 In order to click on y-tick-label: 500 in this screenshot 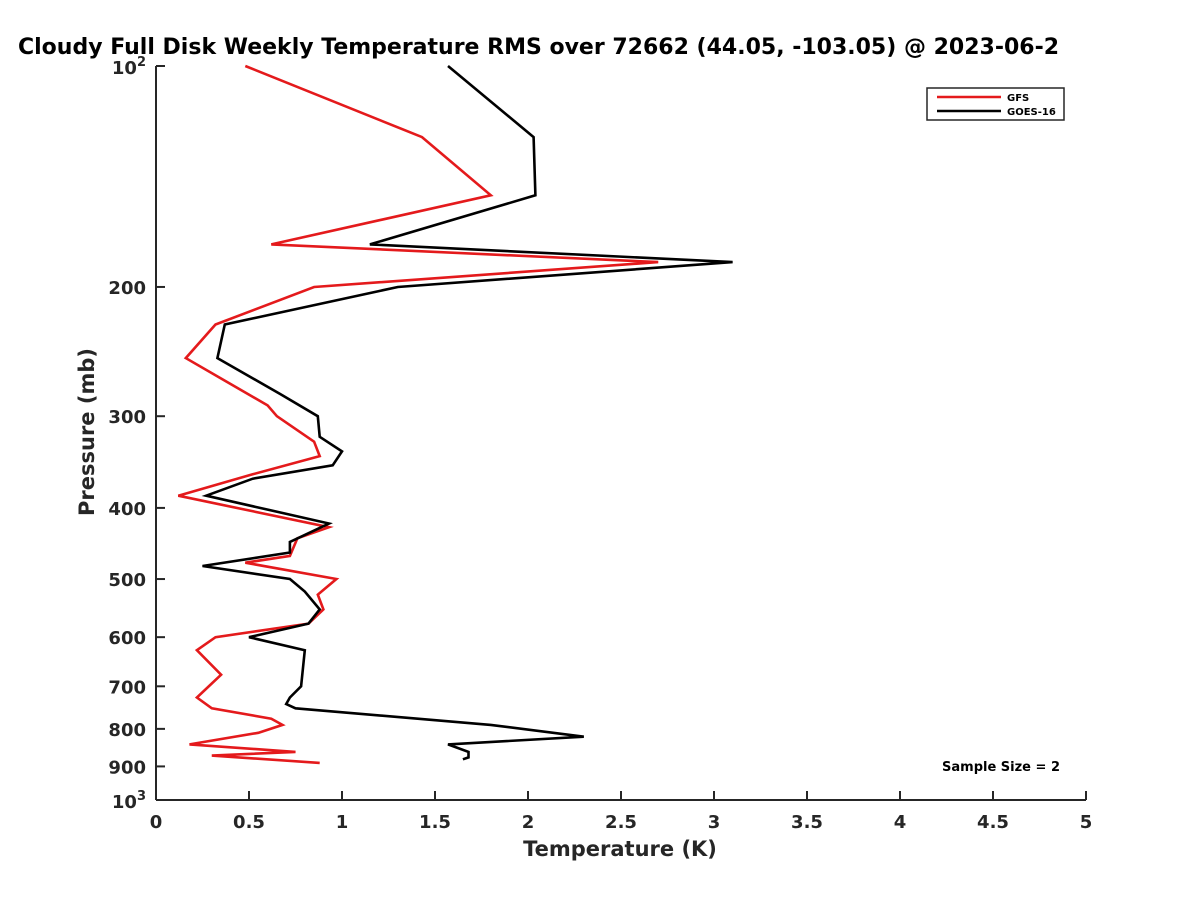, I will do `click(127, 580)`.